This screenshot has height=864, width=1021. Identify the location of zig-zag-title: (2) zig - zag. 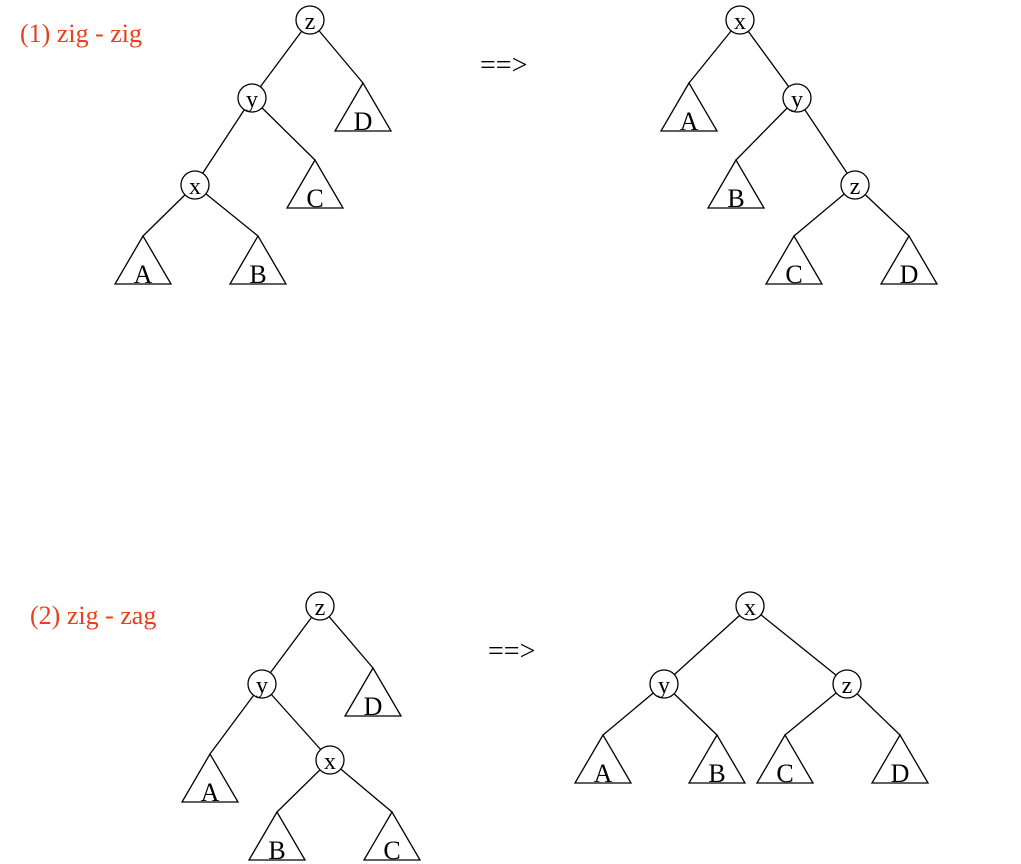
(93, 615).